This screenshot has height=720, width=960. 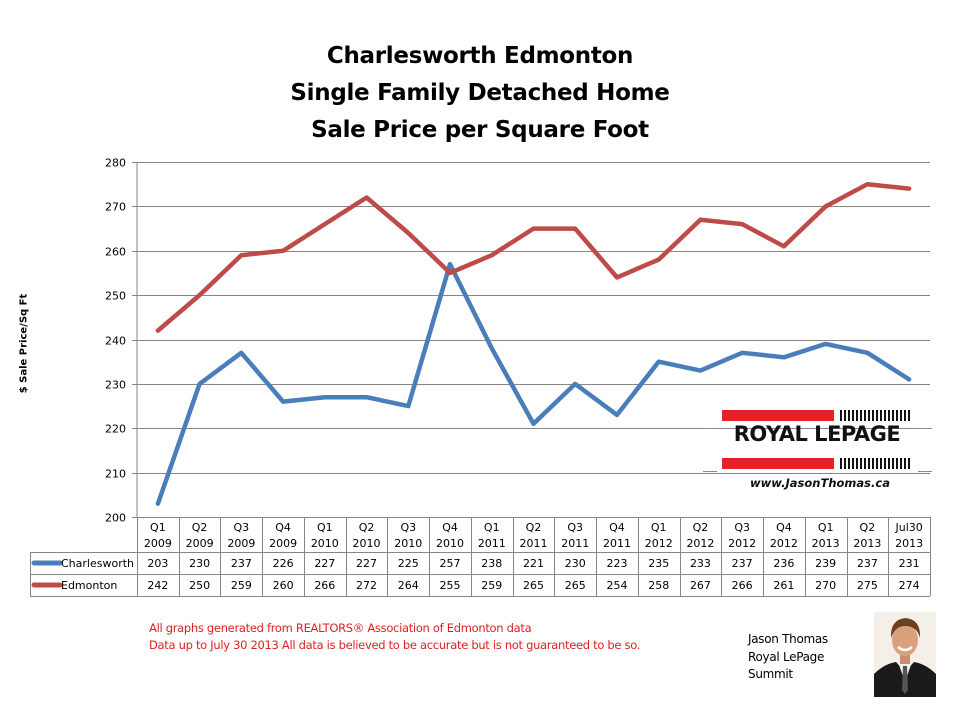 I want to click on table-cell-value: 254, so click(x=616, y=585).